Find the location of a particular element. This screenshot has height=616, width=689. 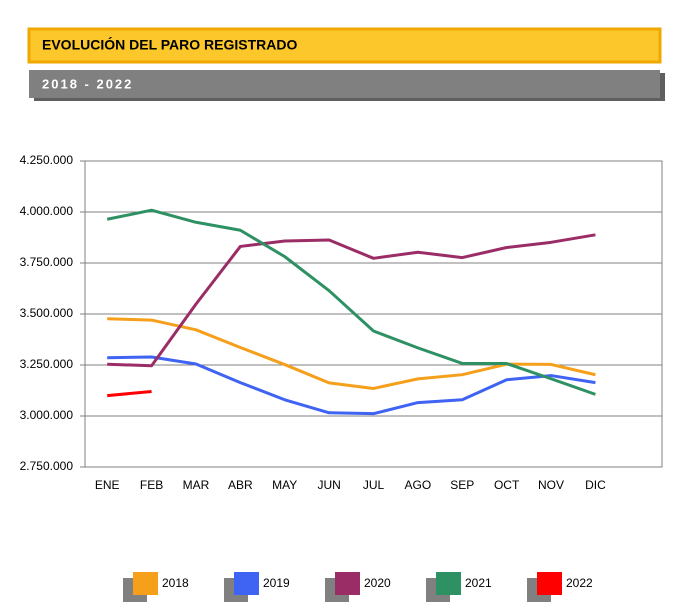

legend-label: 2019 is located at coordinates (276, 583).